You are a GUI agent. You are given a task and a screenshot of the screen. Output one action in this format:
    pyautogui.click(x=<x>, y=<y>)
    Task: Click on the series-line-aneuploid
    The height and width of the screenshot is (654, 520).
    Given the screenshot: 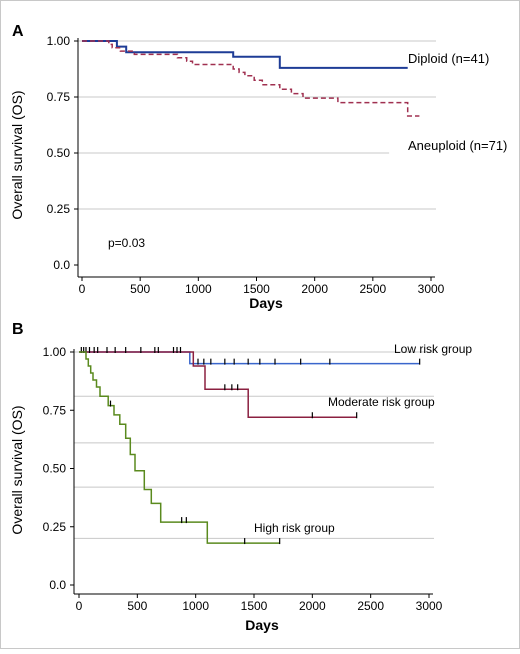 What is the action you would take?
    pyautogui.click(x=251, y=78)
    